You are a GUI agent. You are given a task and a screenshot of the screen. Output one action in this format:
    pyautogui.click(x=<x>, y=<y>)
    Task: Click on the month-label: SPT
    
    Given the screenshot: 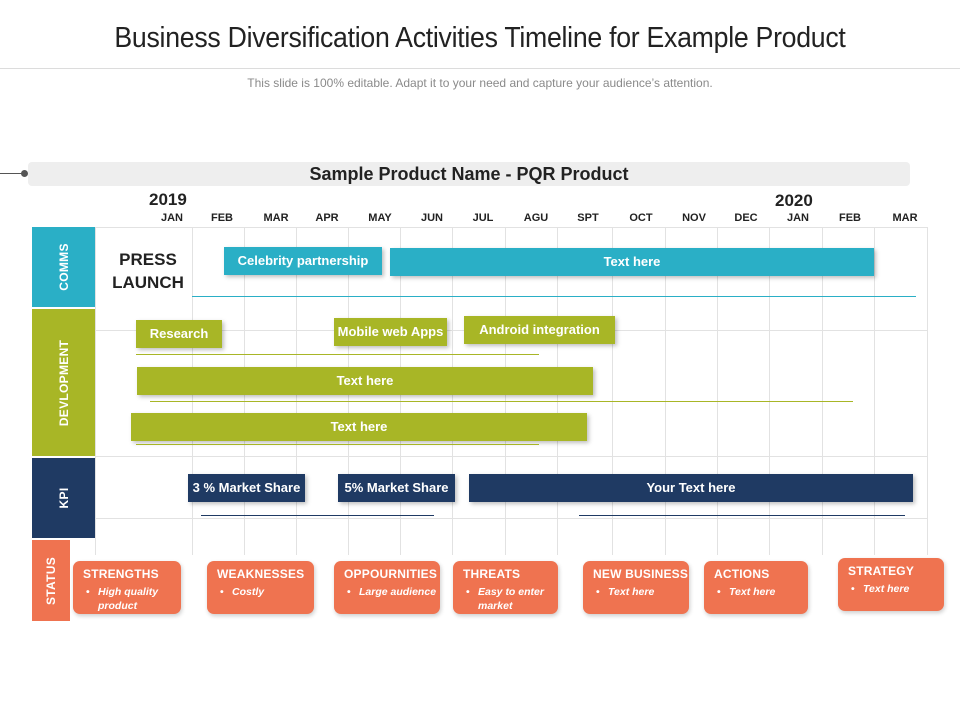 What is the action you would take?
    pyautogui.click(x=588, y=218)
    